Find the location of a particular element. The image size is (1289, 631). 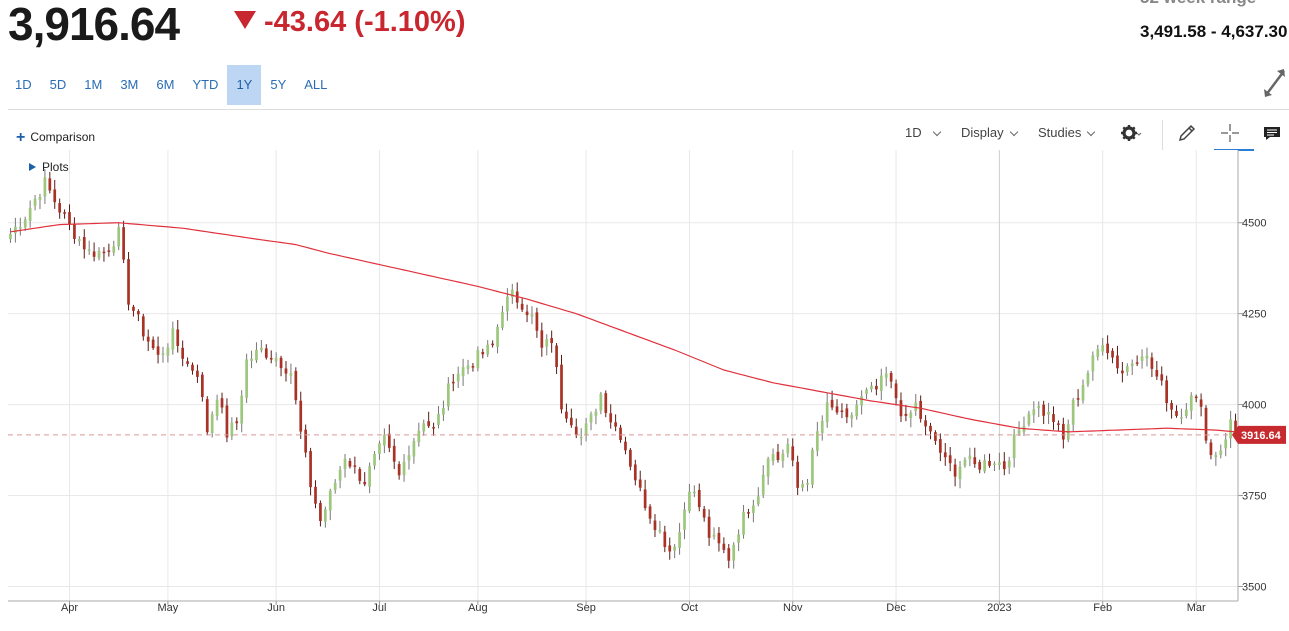

period-1y: 1Y is located at coordinates (244, 85).